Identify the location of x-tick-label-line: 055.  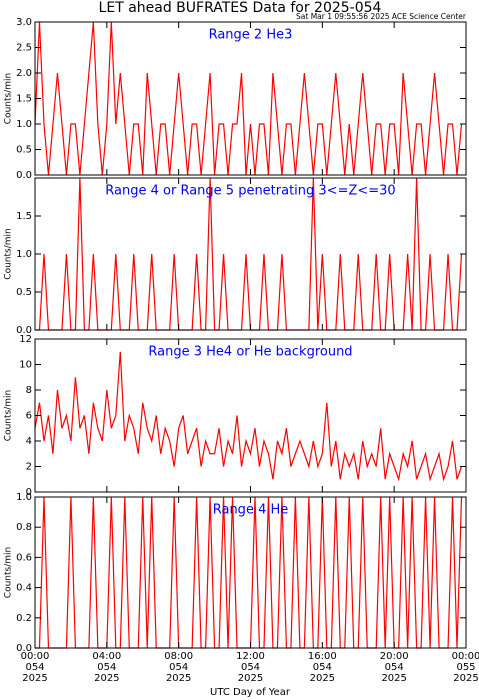
(465, 667).